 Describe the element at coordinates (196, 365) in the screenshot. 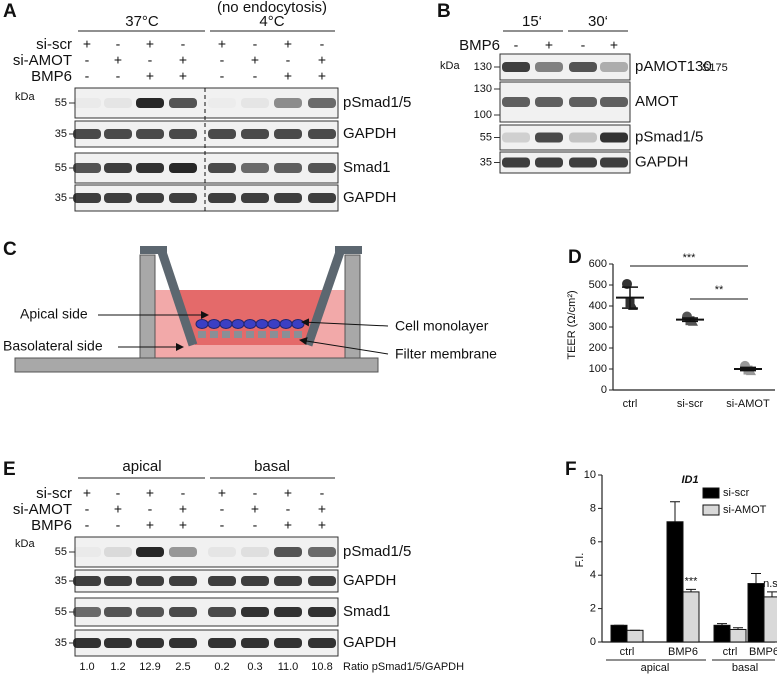

I see `well-base` at that location.